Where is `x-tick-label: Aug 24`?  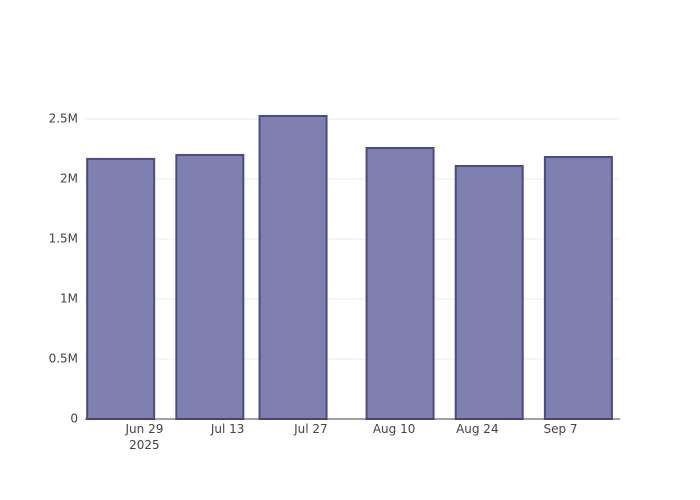 x-tick-label: Aug 24 is located at coordinates (477, 429).